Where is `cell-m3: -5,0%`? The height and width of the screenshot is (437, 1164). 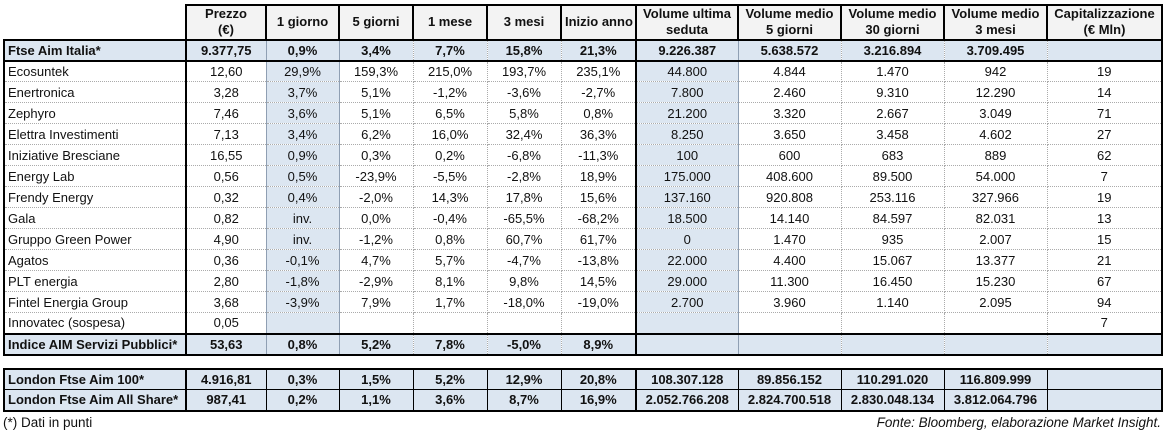 cell-m3: -5,0% is located at coordinates (524, 344).